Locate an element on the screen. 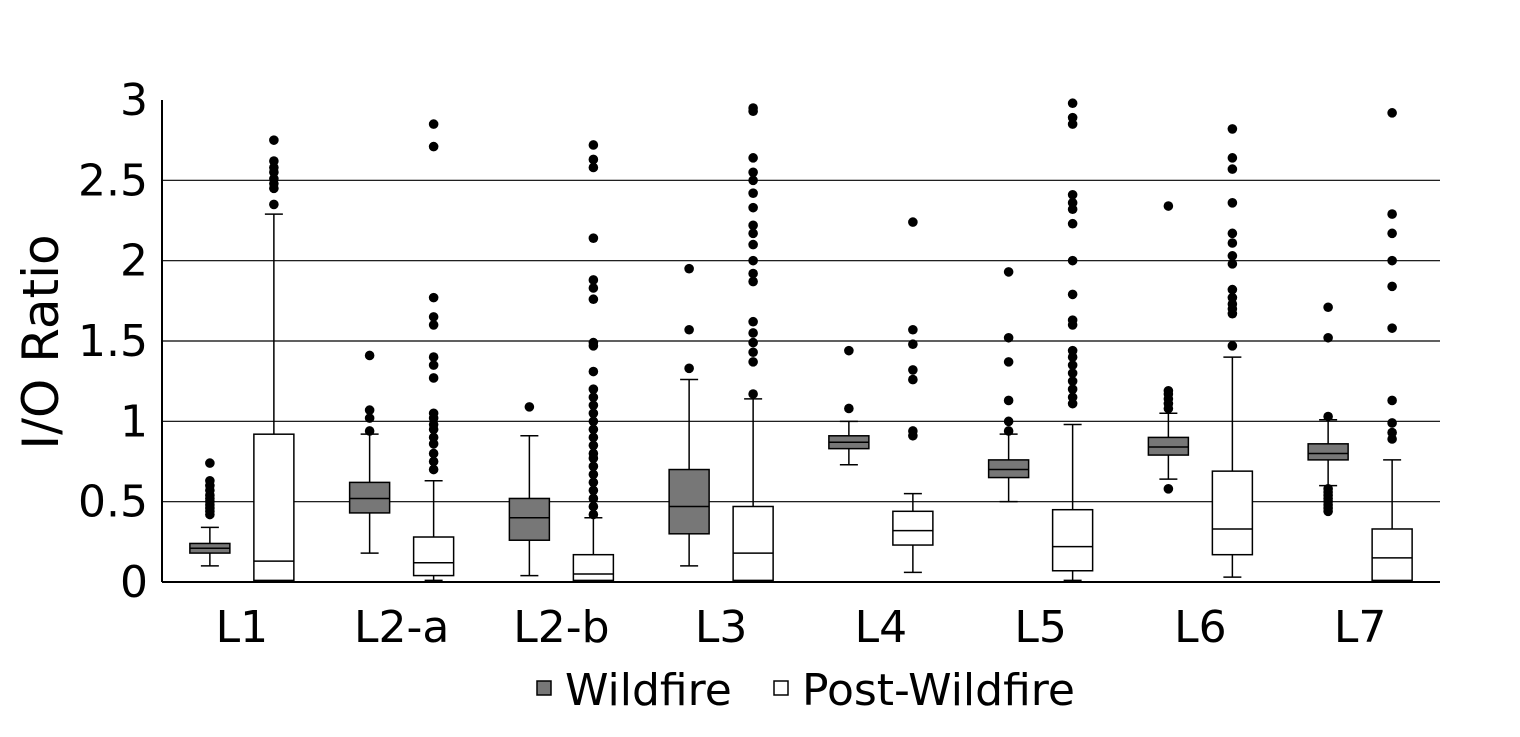 This screenshot has height=737, width=1520. x-category-label: L4 is located at coordinates (881, 627).